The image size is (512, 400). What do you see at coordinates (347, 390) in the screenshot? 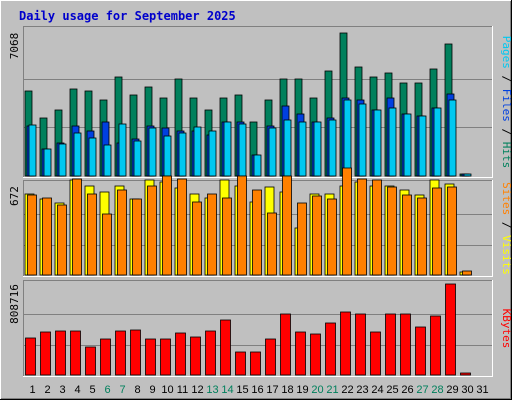
I see `day-label-22: 22` at bounding box center [347, 390].